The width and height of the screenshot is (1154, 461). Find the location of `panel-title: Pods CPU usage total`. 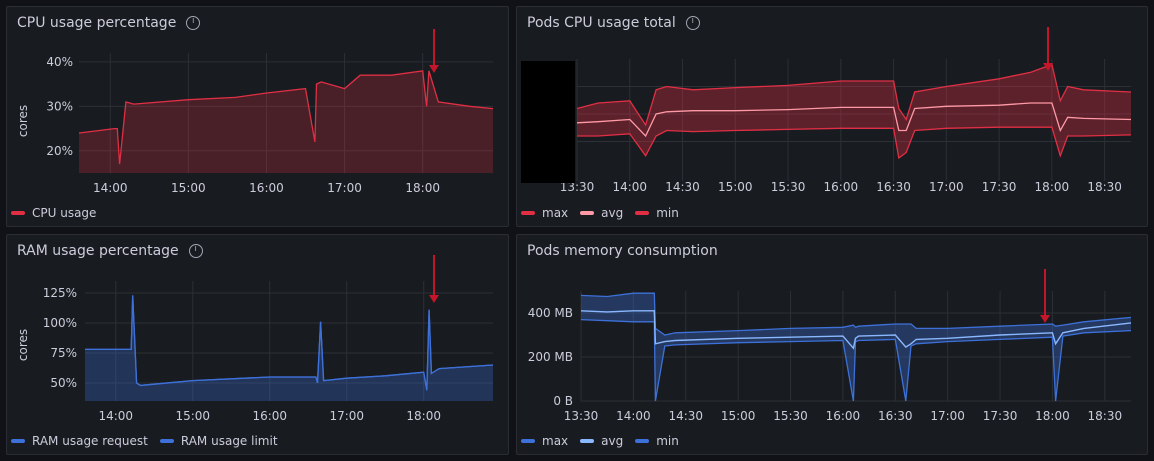

panel-title: Pods CPU usage total is located at coordinates (613, 23).